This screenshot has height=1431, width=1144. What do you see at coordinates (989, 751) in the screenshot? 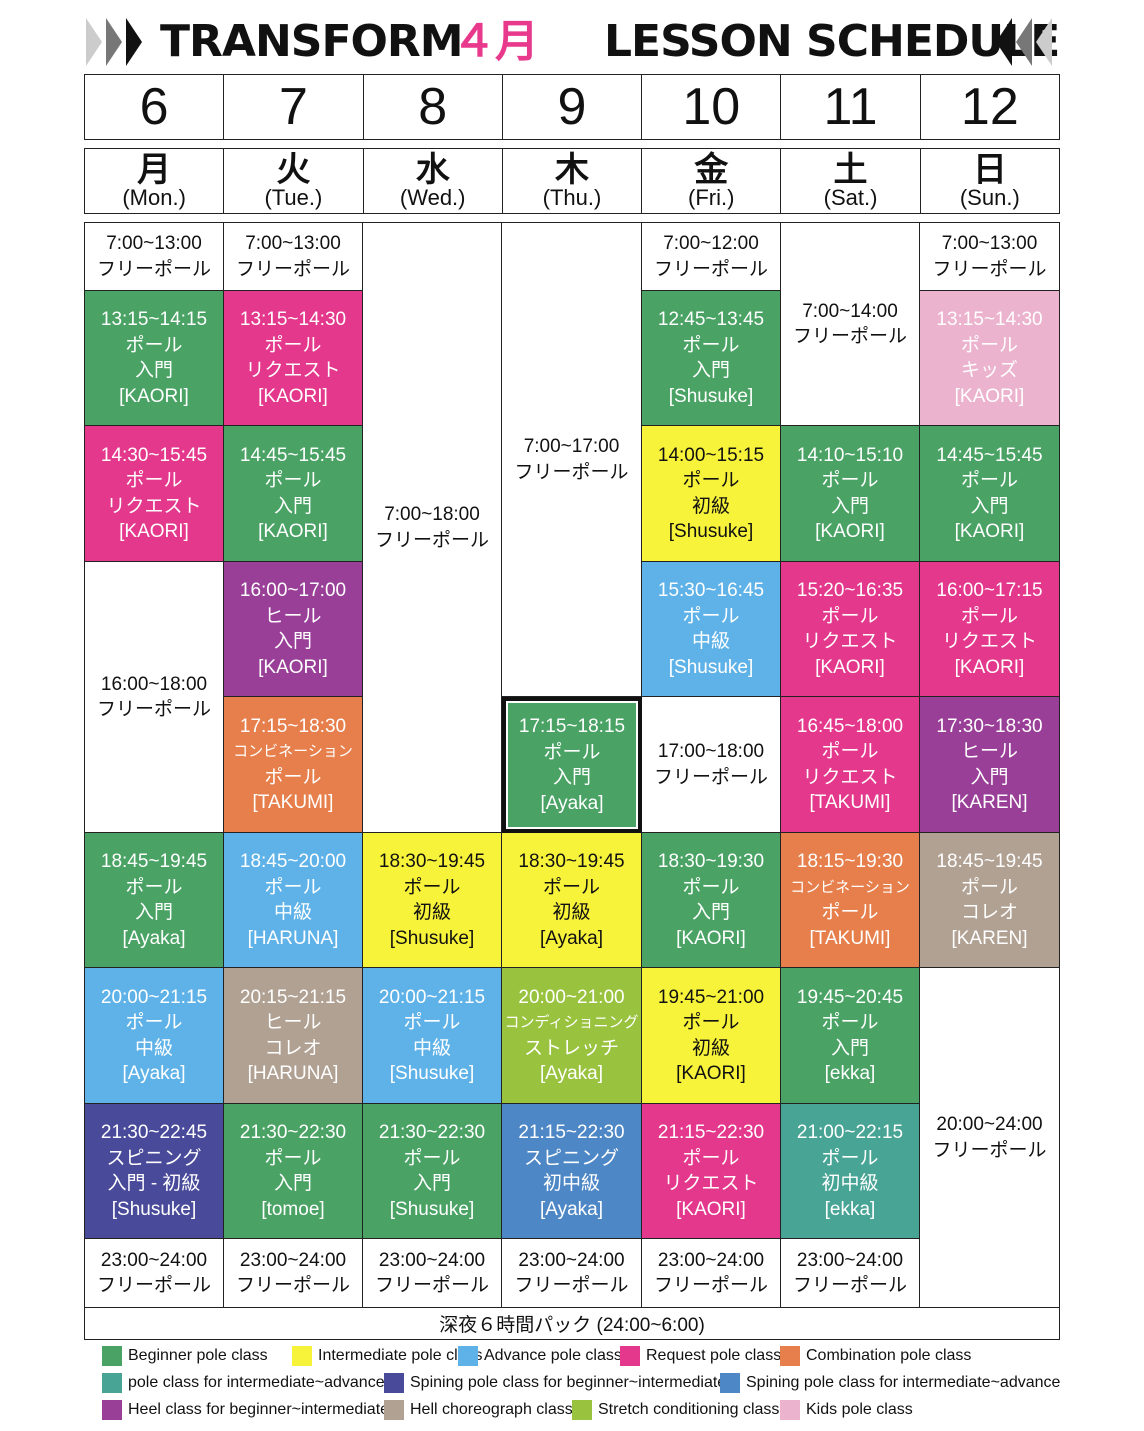
I see `slot-label: ヒール` at bounding box center [989, 751].